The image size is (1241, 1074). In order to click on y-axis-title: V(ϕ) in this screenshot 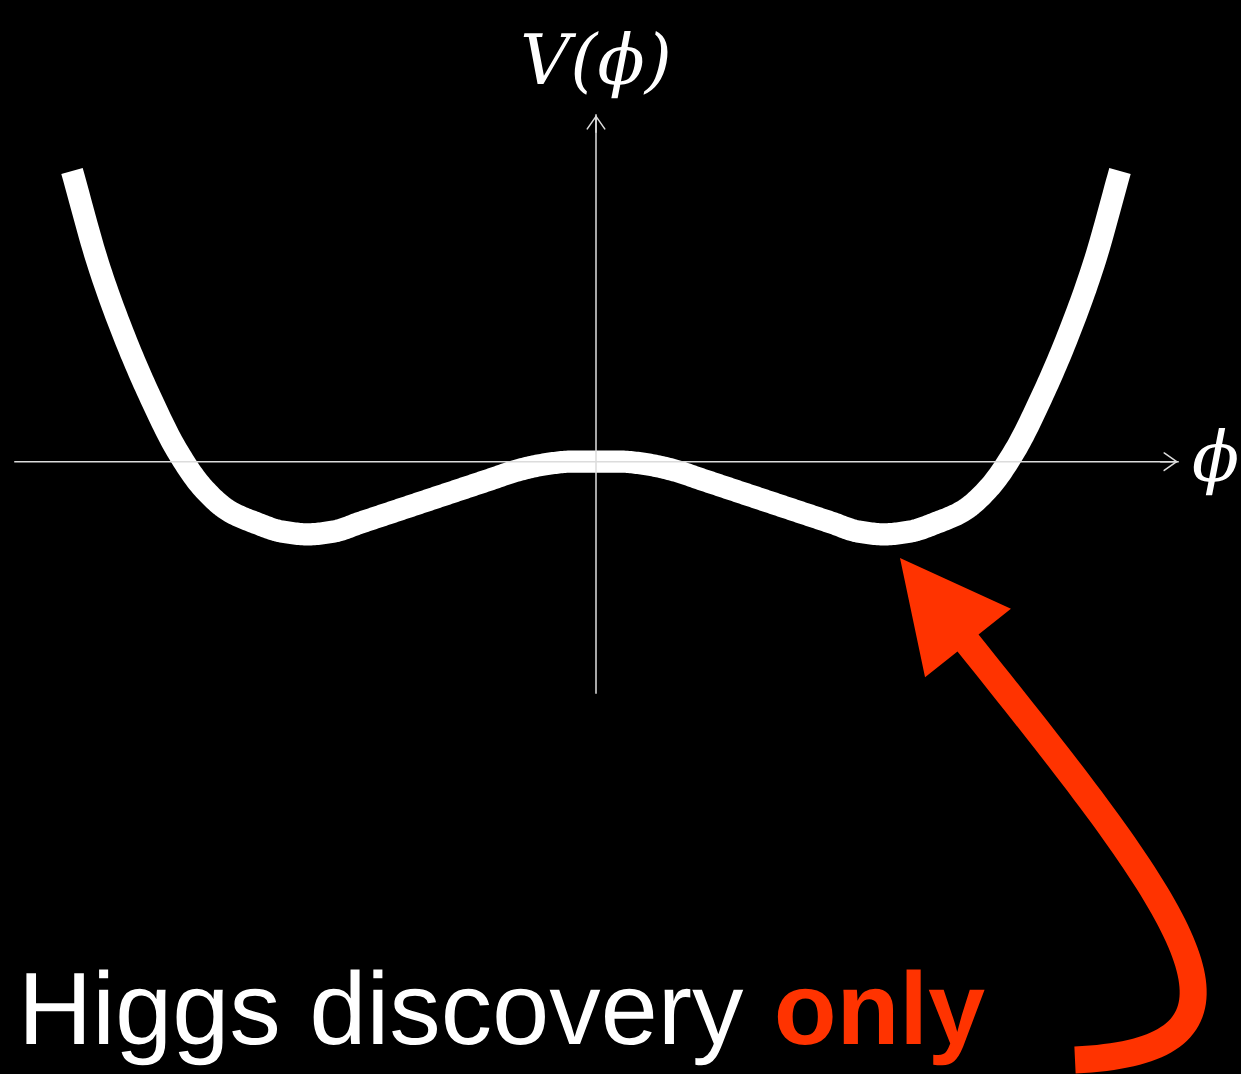, I will do `click(595, 65)`.